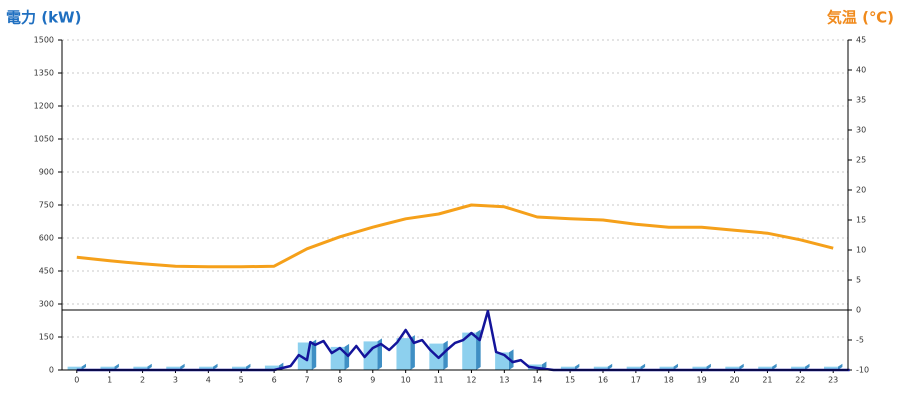  What do you see at coordinates (109, 380) in the screenshot?
I see `x-tick-label: 1` at bounding box center [109, 380].